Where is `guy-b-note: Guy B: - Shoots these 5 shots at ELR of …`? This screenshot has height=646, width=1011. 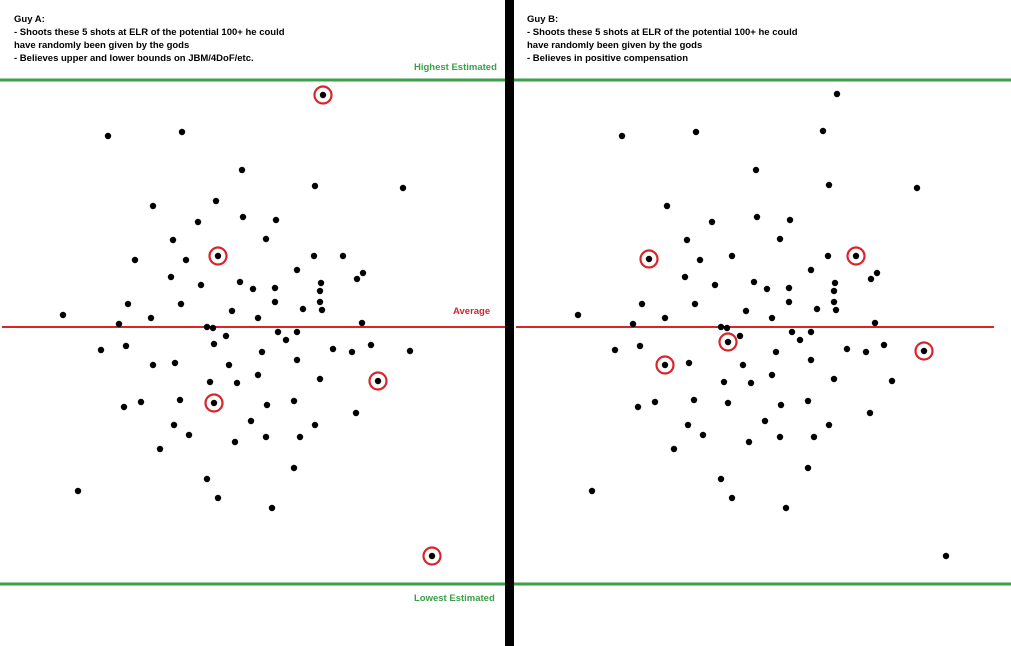 guy-b-note: Guy B: - Shoots these 5 shots at ELR of … is located at coordinates (662, 39).